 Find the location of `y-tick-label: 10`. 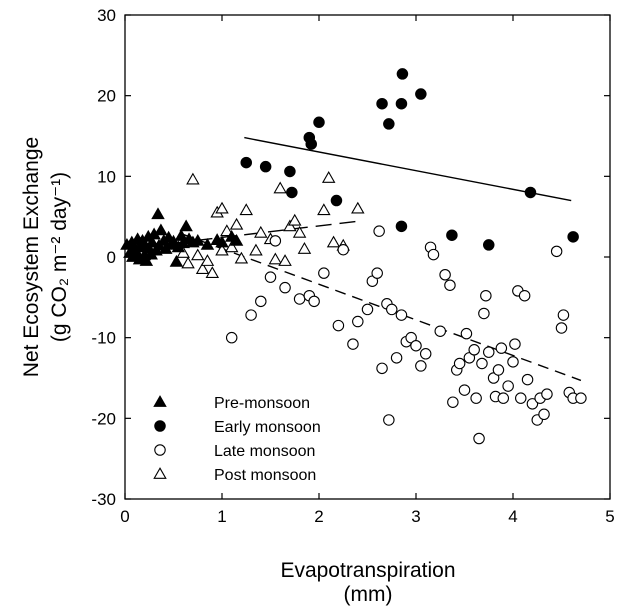

y-tick-label: 10 is located at coordinates (106, 176).